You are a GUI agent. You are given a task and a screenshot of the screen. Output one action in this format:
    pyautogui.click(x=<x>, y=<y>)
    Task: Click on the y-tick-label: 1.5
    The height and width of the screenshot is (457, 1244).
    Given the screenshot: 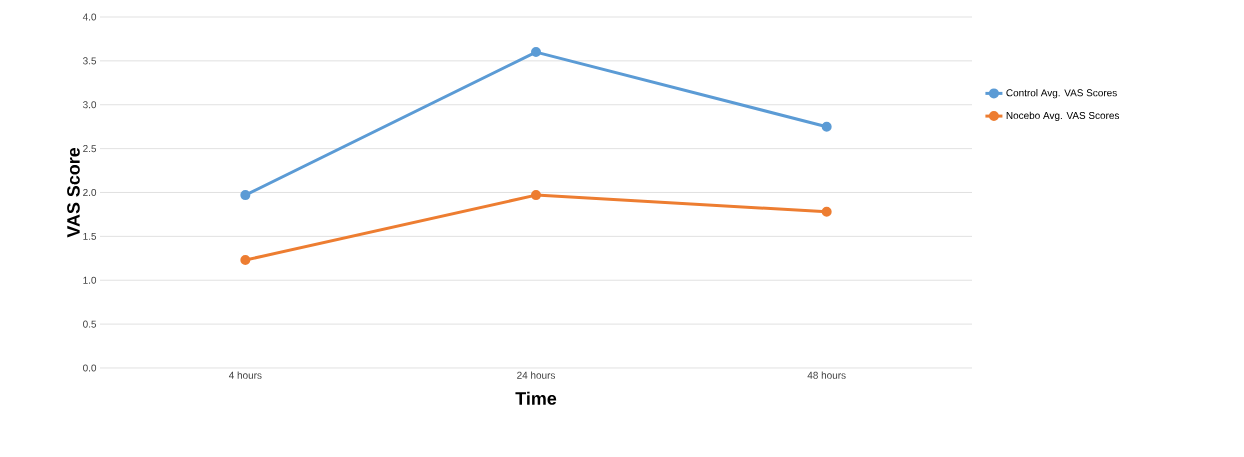 What is the action you would take?
    pyautogui.click(x=90, y=236)
    